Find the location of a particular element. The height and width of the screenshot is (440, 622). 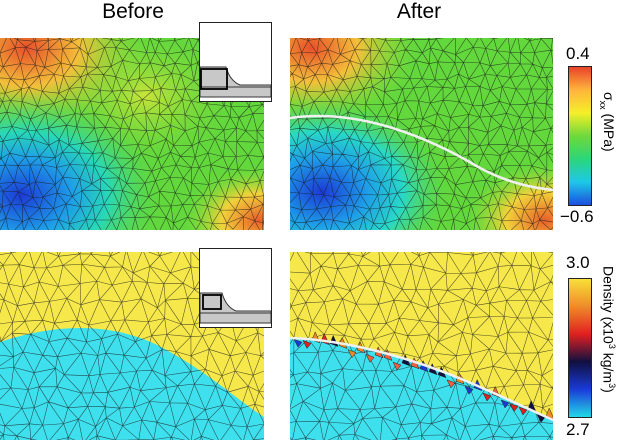

density-colorbar is located at coordinates (580, 348).